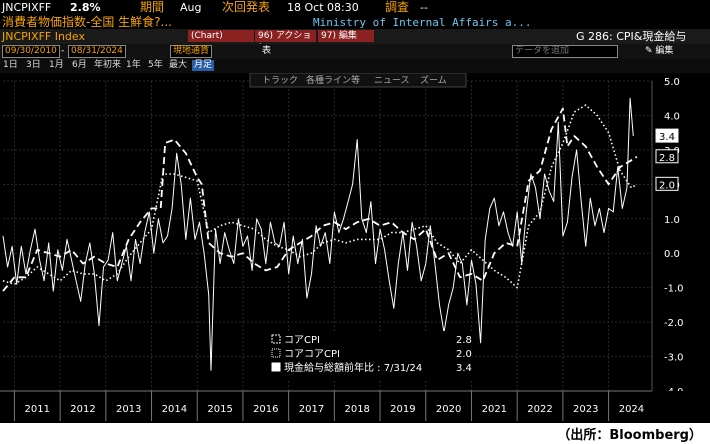 The width and height of the screenshot is (710, 444). I want to click on legend: コアCPI 2.8 コアコアCPI 2.0 現金給与総額前年比 : 7/31/24 3.4, so click(368, 355).